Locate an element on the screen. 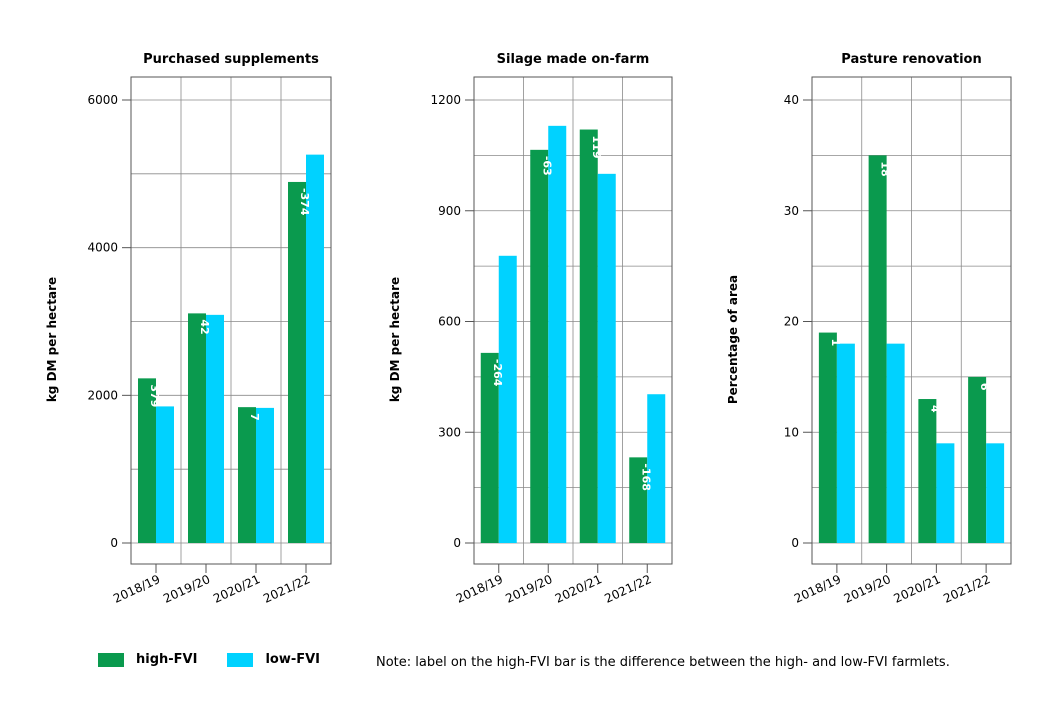 The width and height of the screenshot is (1063, 708). panel-title: Silage made on-farm is located at coordinates (573, 59).